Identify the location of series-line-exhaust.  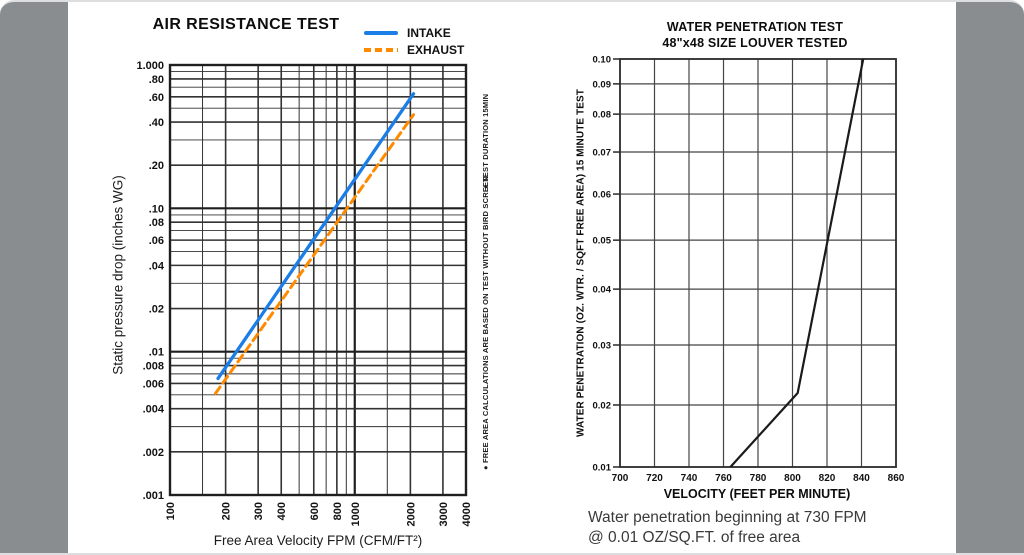
(314, 254).